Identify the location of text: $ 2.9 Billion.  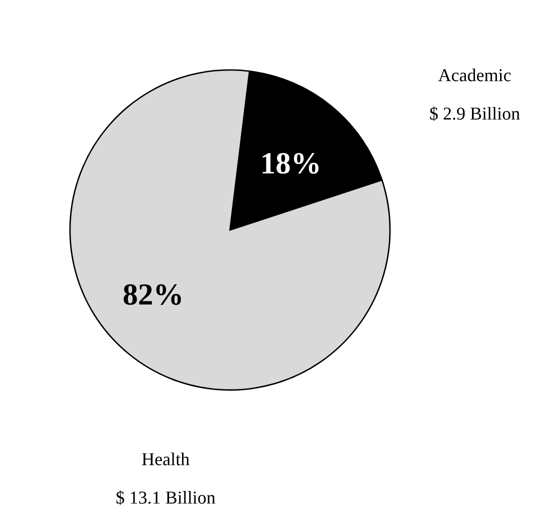
(475, 113).